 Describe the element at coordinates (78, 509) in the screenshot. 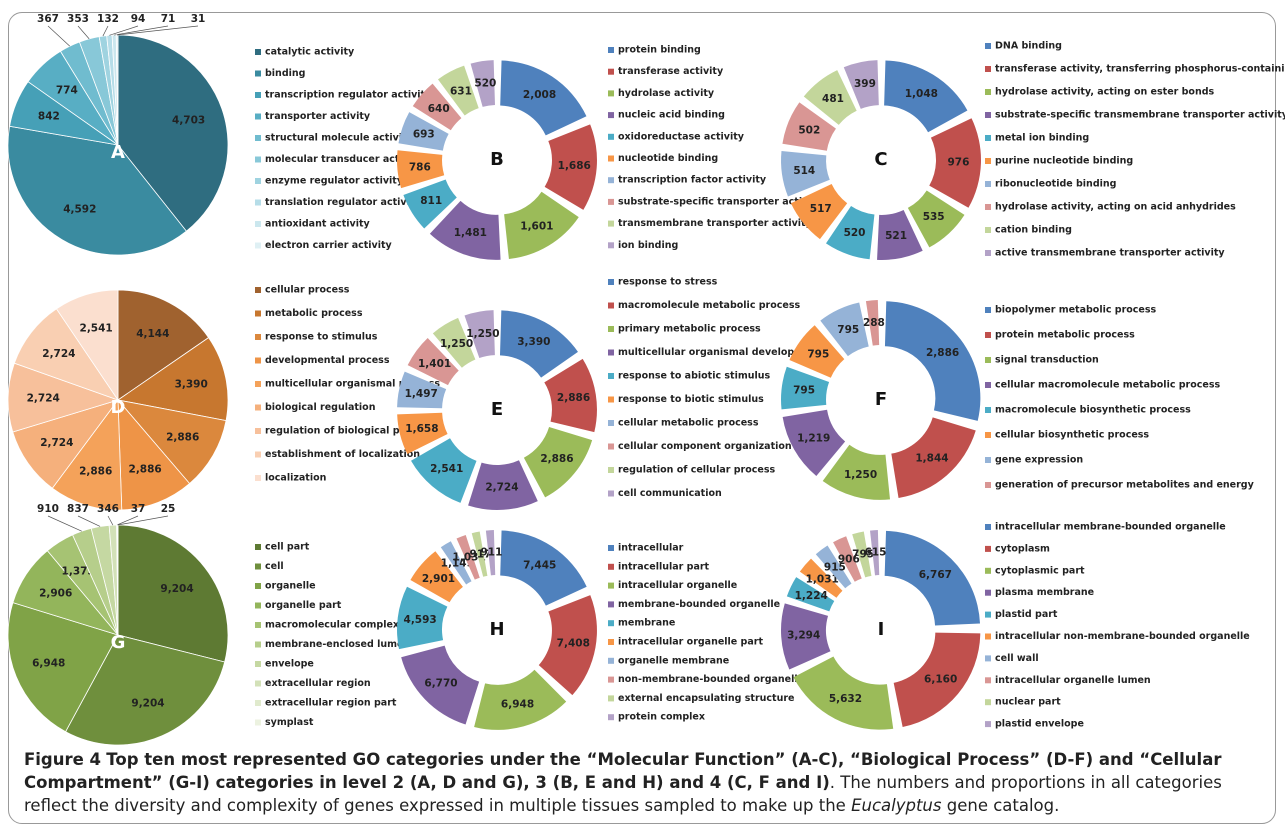

I see `value-label: 837` at that location.